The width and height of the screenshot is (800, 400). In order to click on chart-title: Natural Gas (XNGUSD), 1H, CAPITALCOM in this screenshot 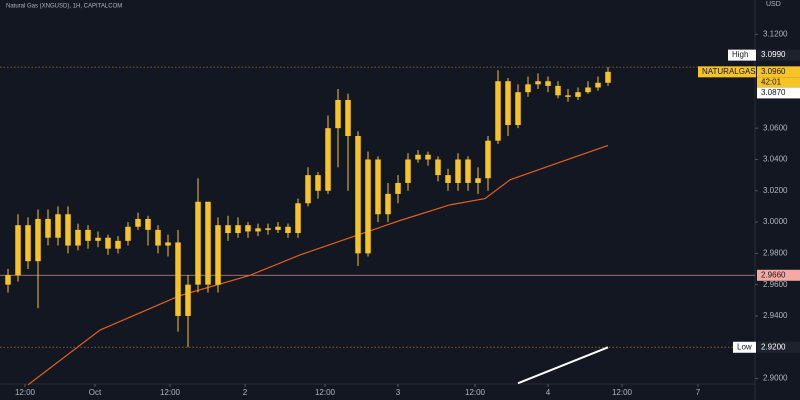, I will do `click(64, 7)`.